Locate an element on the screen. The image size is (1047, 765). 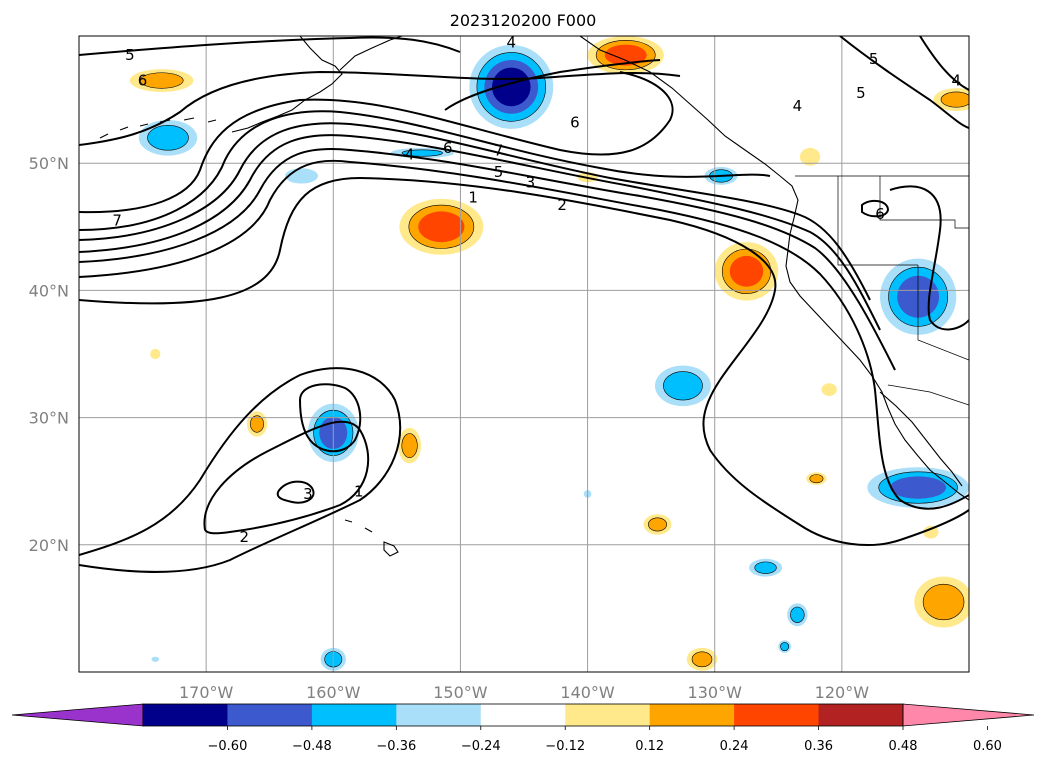
longitude-label: 130°W is located at coordinates (715, 692).